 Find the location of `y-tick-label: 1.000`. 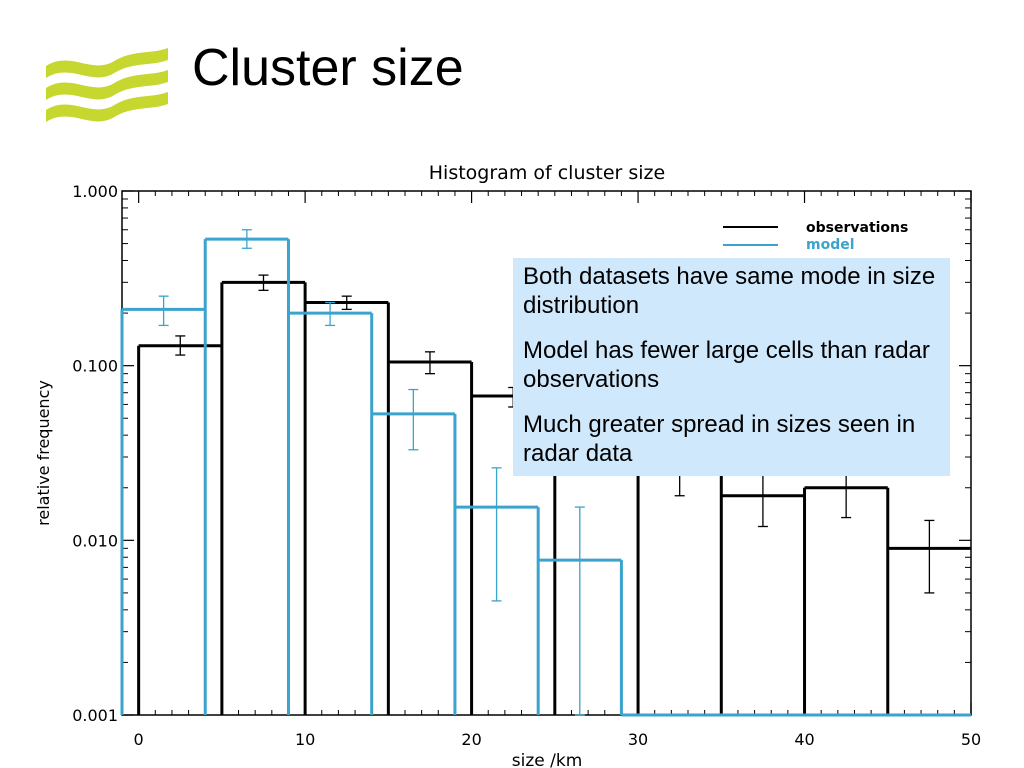

y-tick-label: 1.000 is located at coordinates (95, 191).